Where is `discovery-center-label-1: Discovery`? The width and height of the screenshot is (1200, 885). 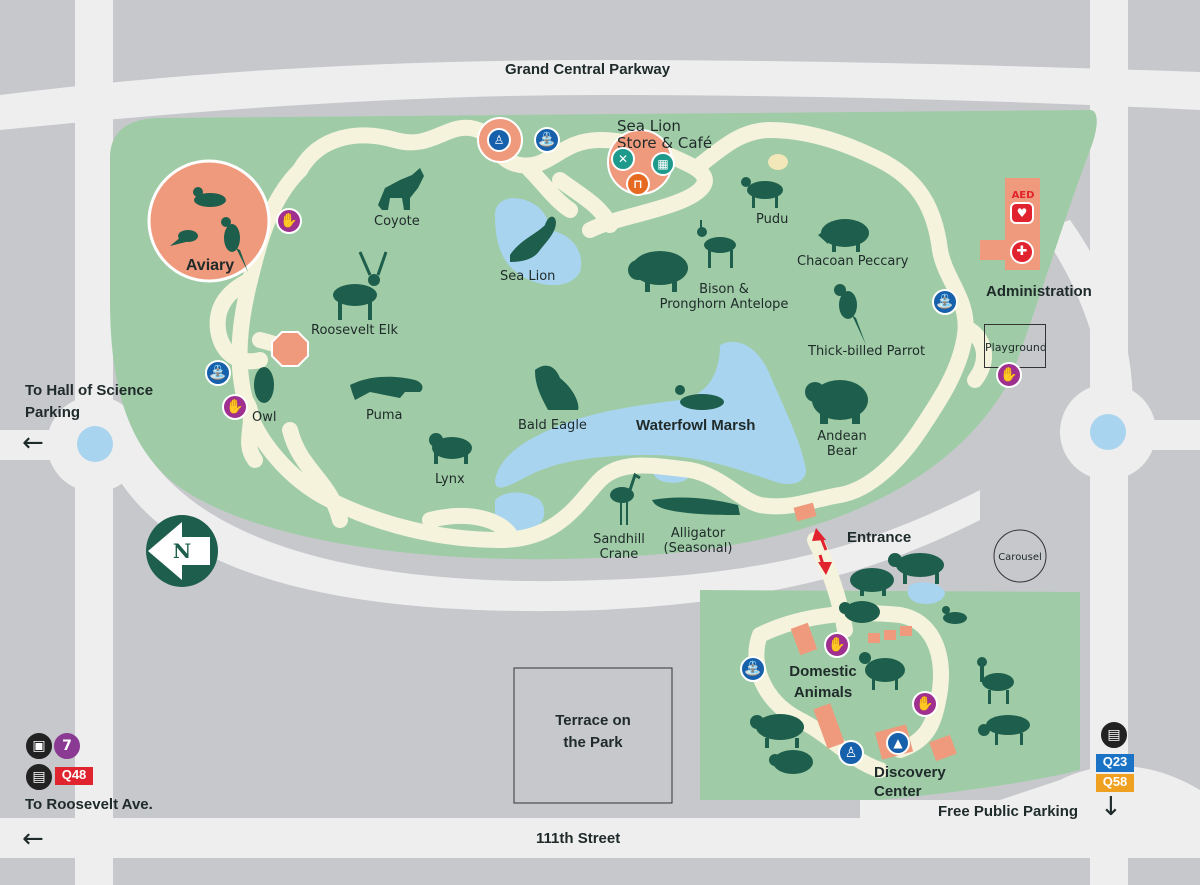 discovery-center-label-1: Discovery is located at coordinates (910, 772).